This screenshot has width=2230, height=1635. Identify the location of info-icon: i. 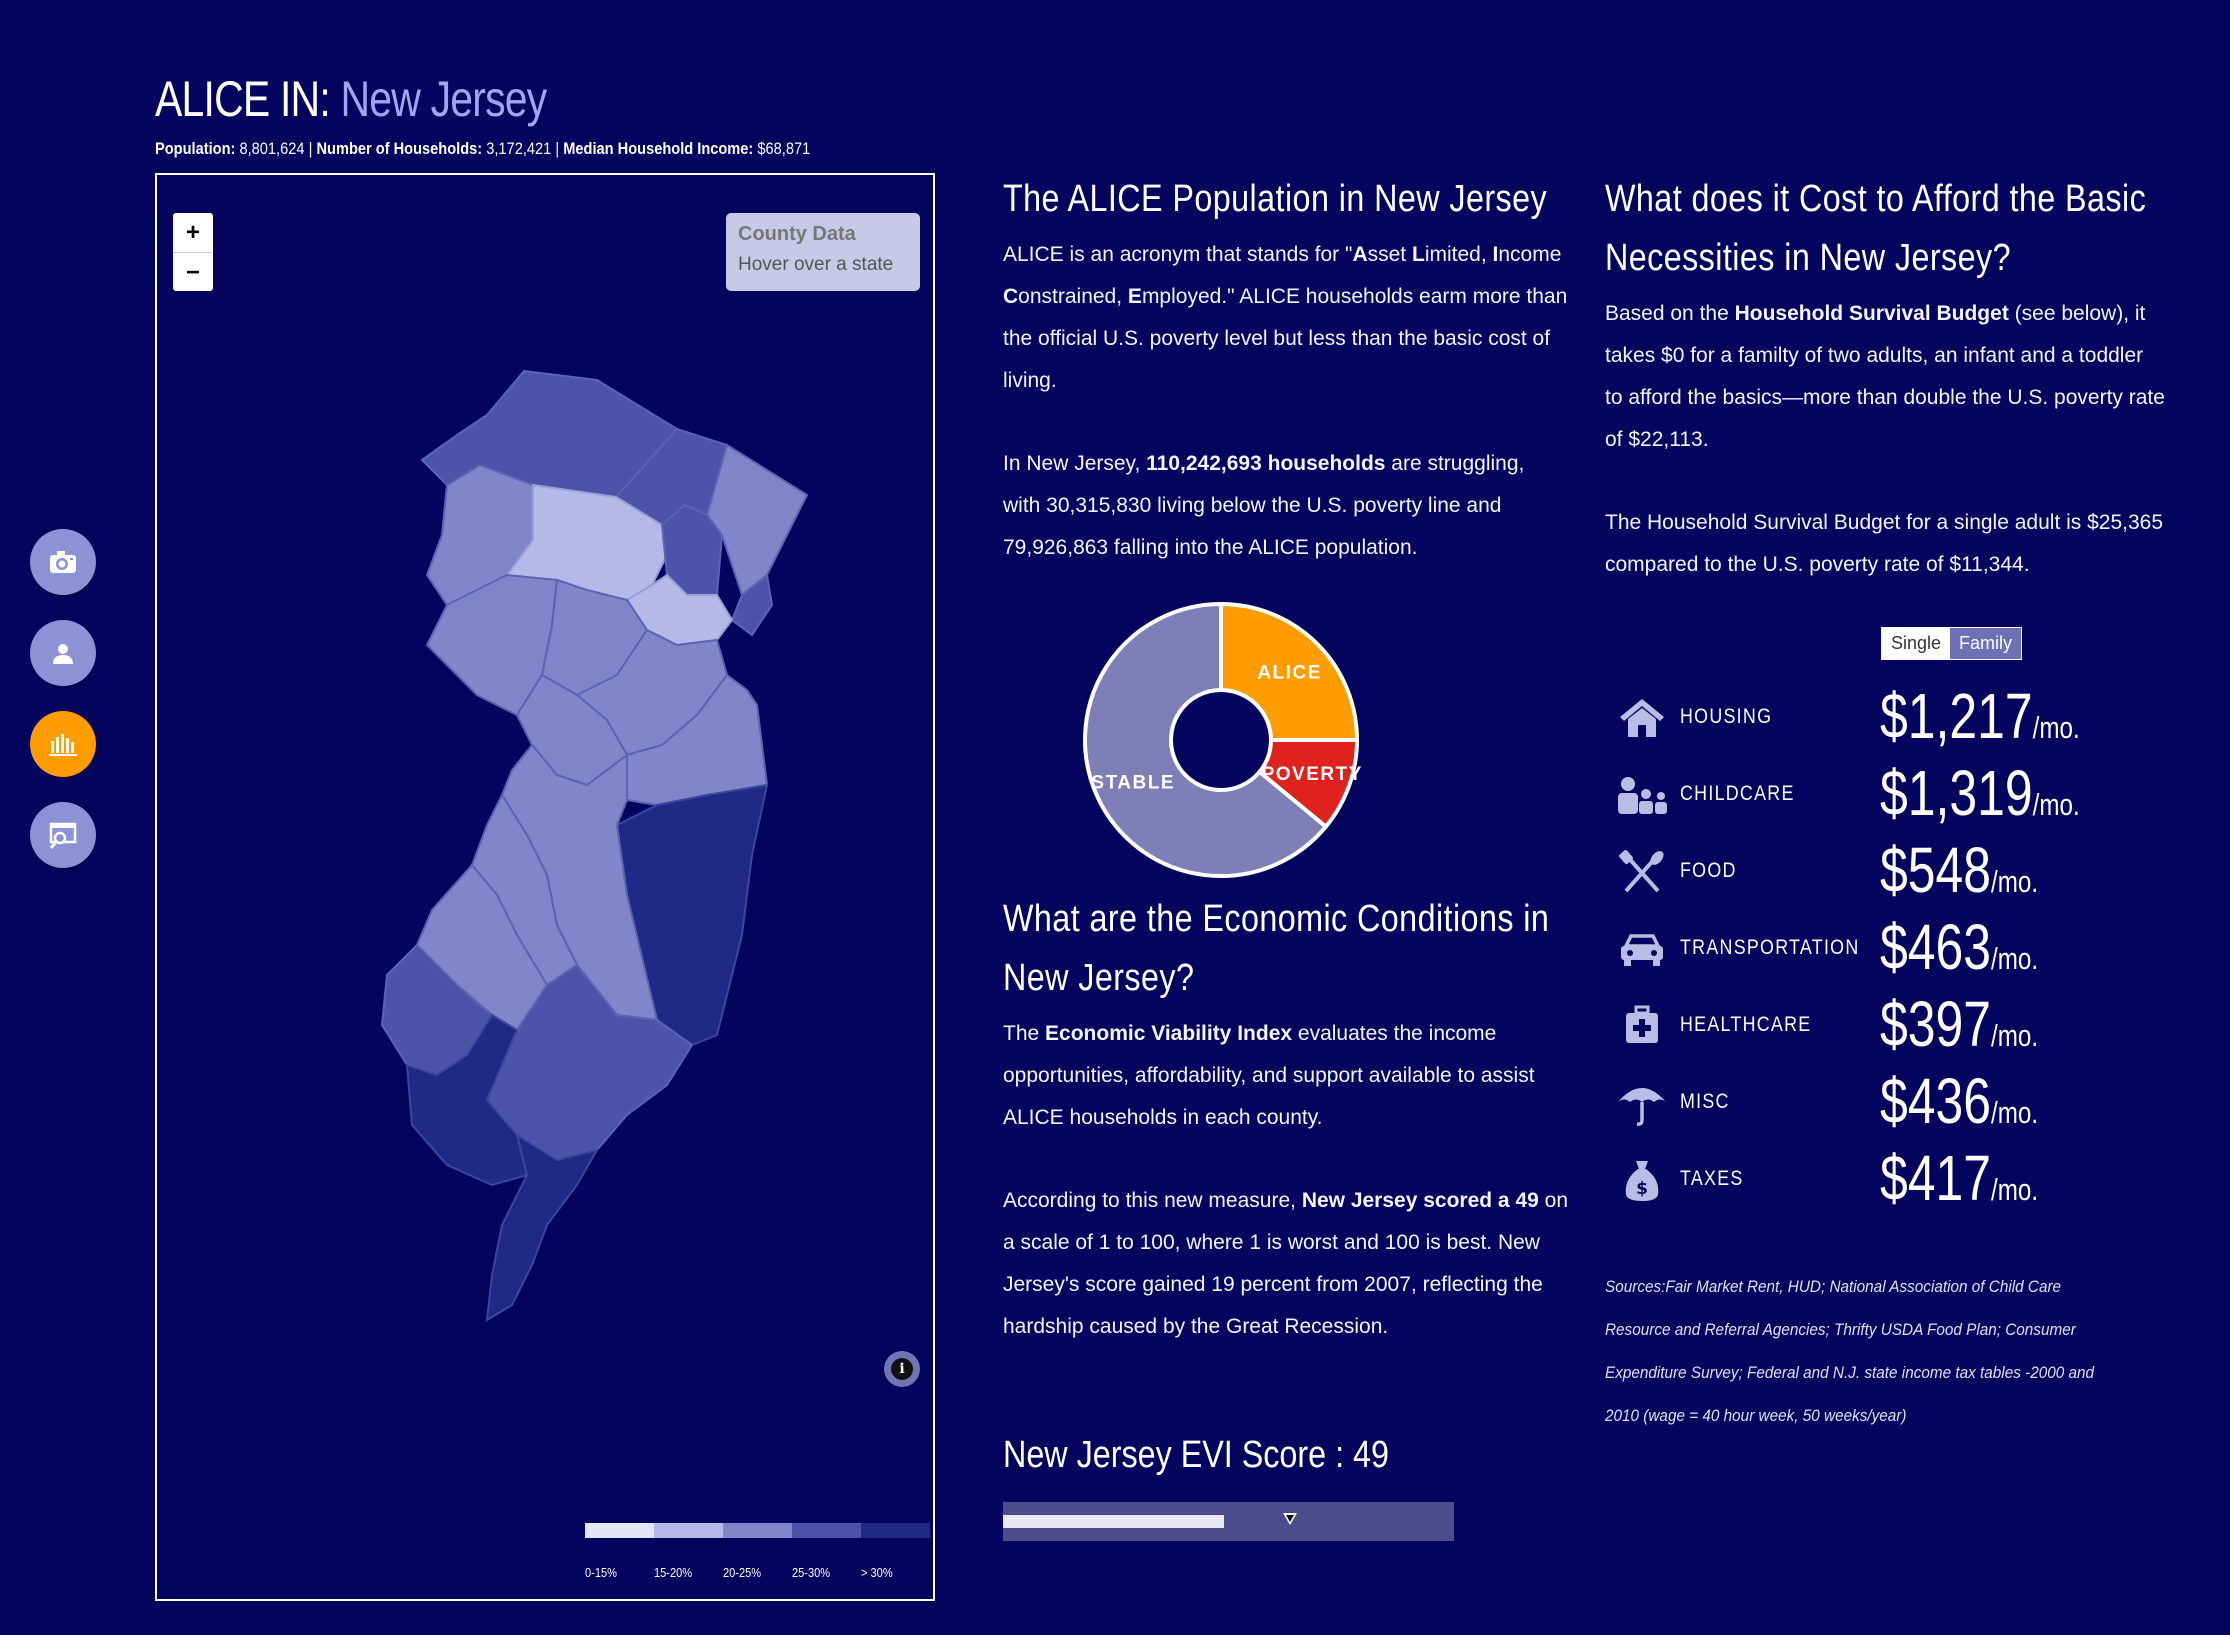
(902, 1369).